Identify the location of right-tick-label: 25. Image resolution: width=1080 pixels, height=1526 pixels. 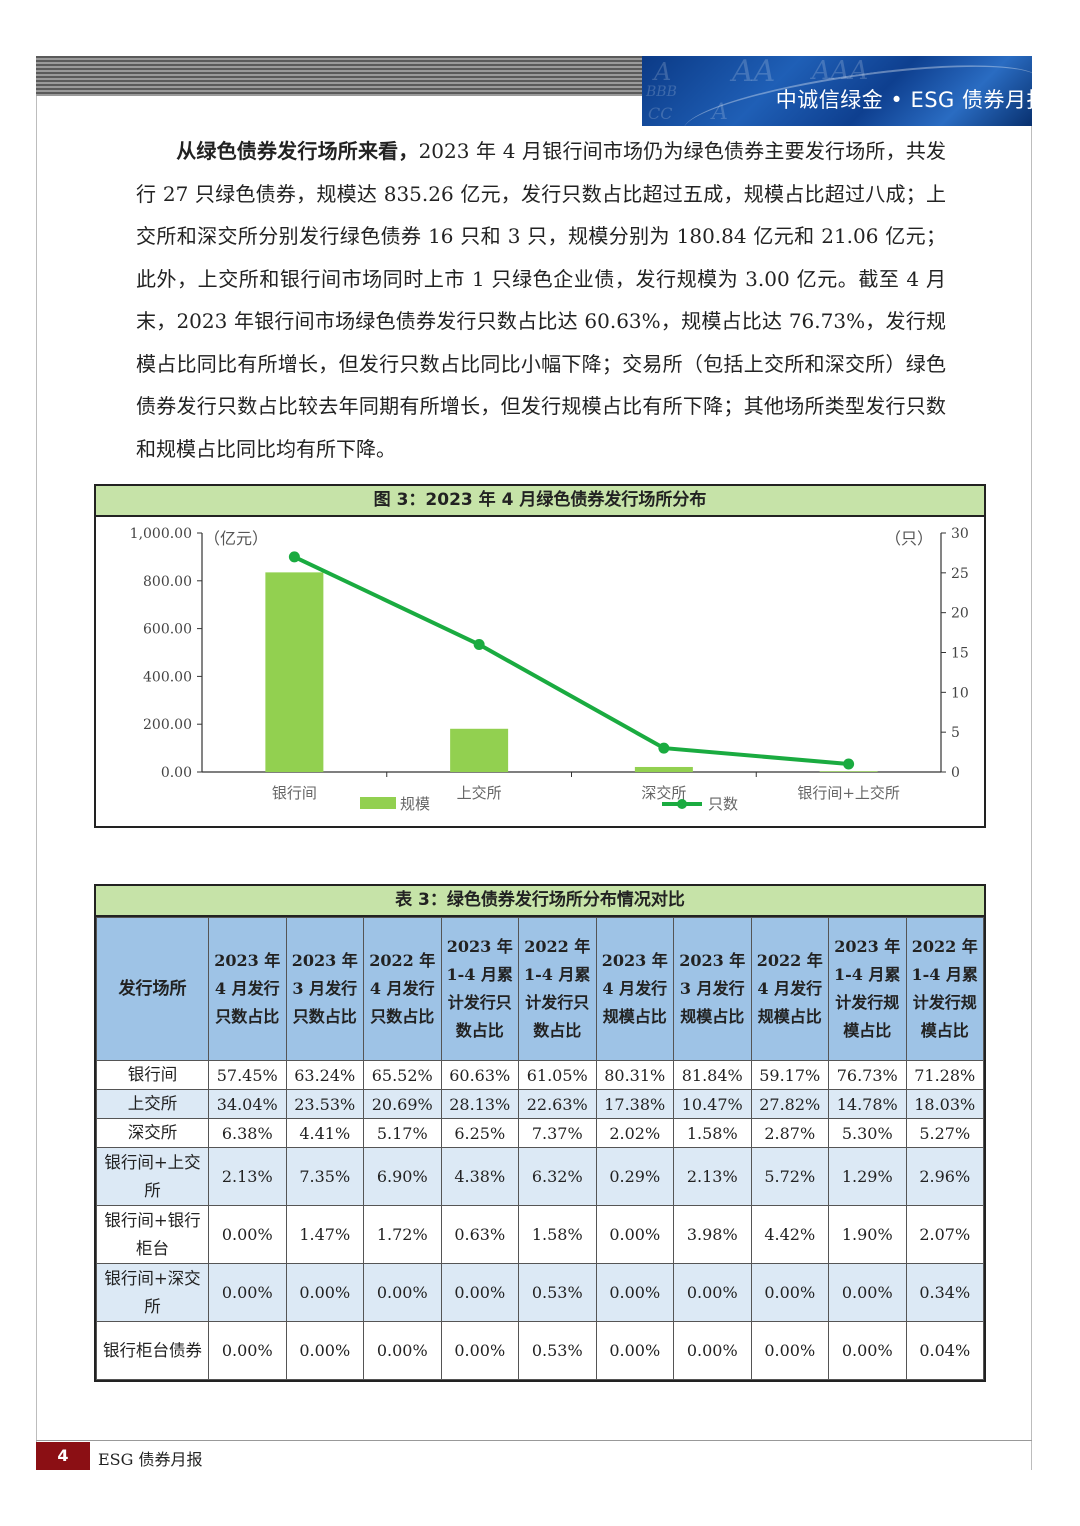
(960, 574).